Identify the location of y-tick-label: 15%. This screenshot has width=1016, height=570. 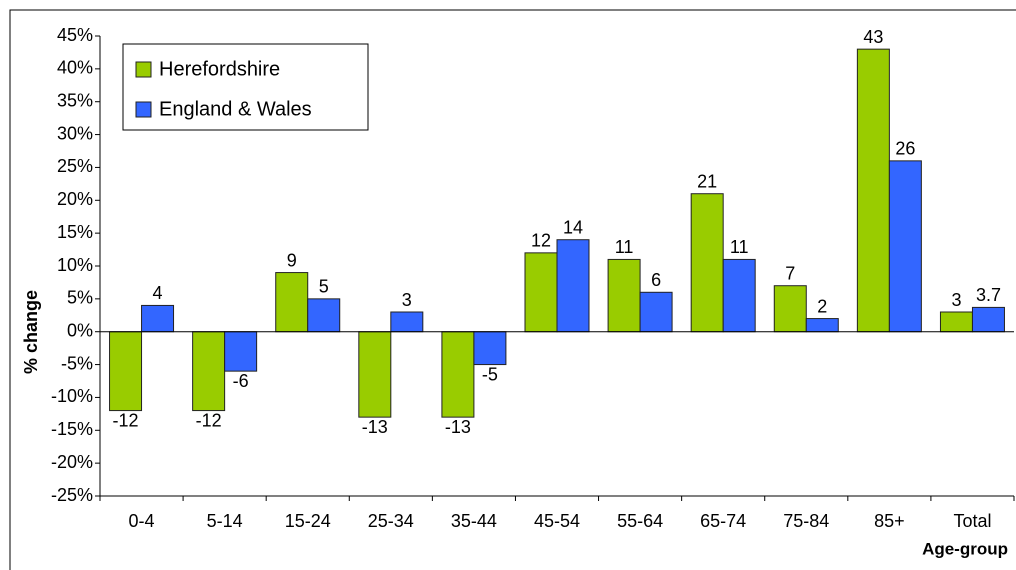
(75, 232).